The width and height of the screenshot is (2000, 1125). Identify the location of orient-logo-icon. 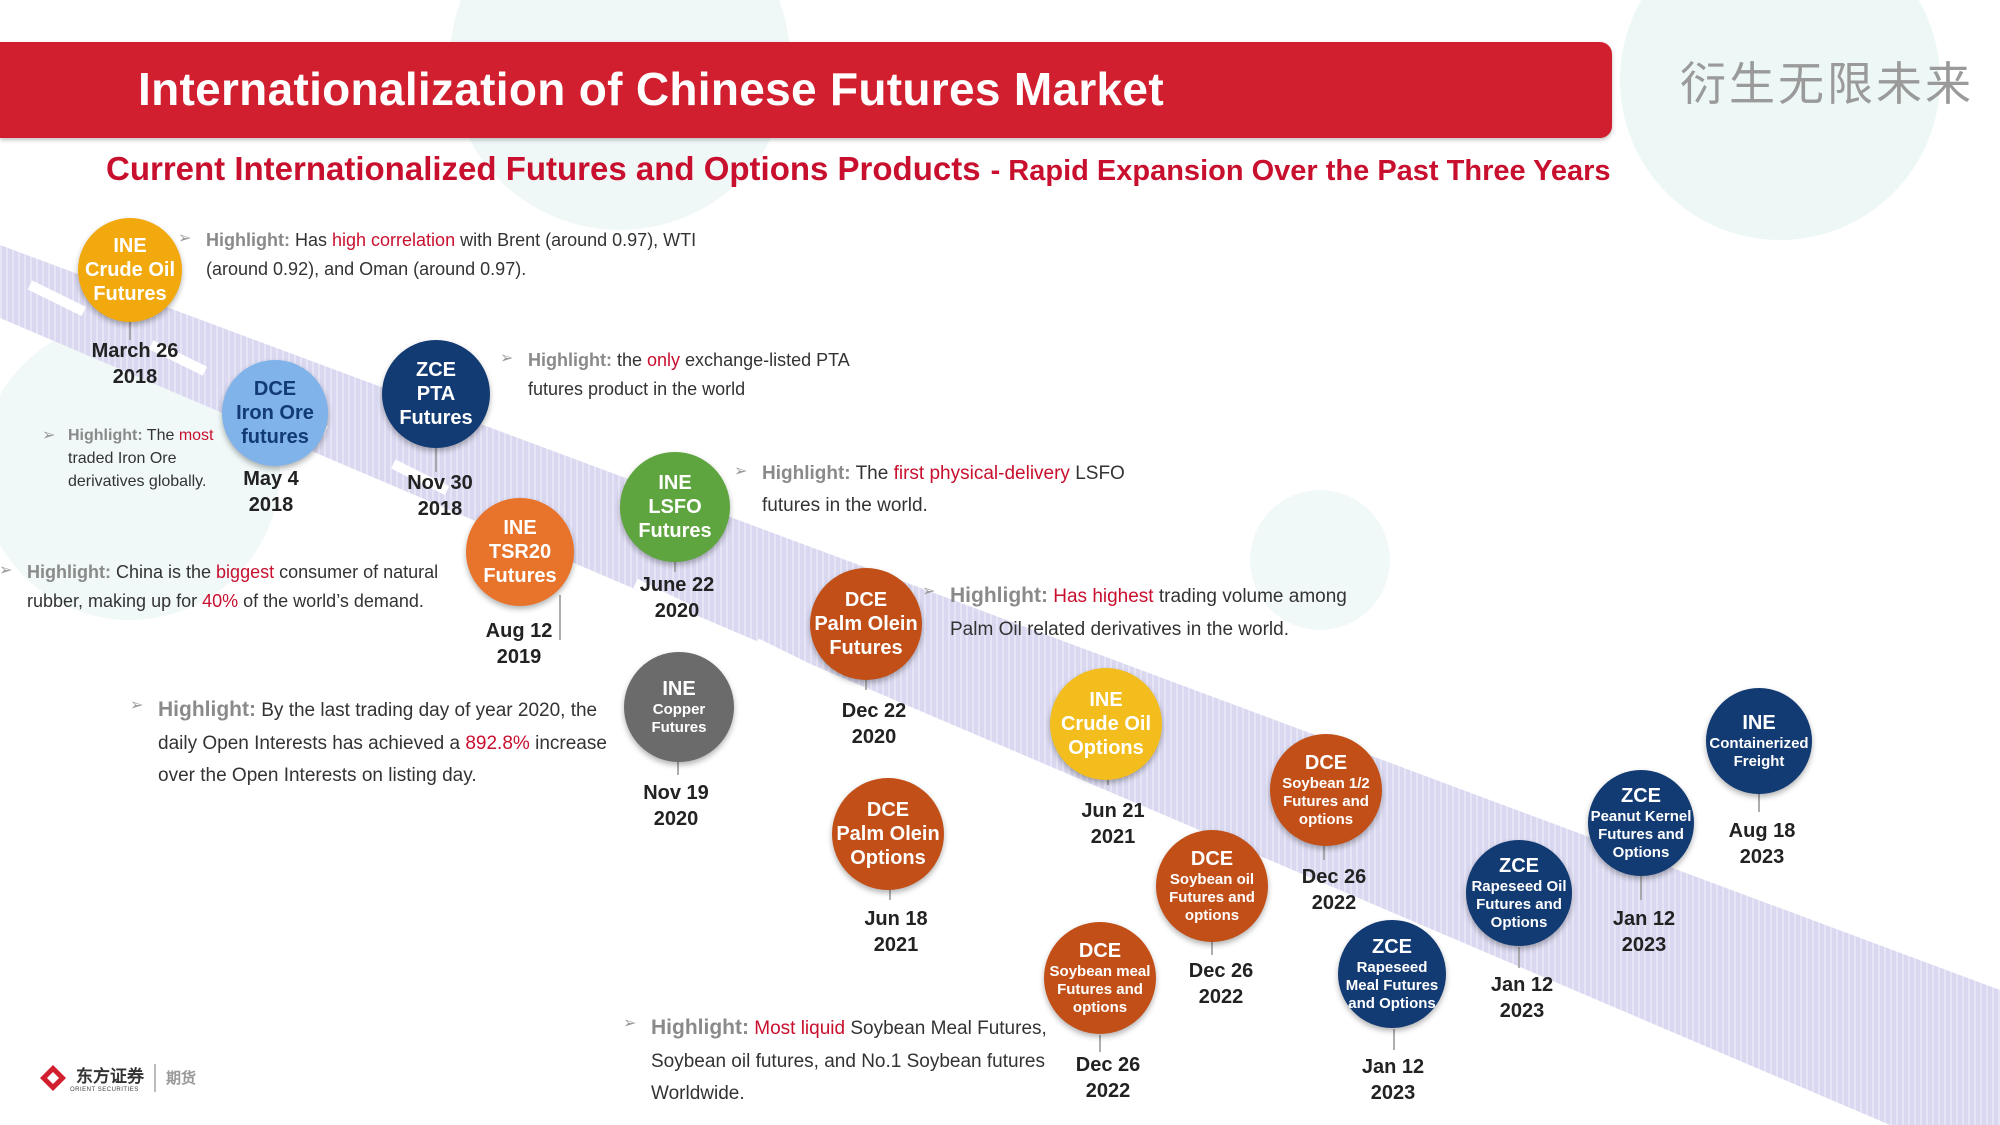
(53, 1077).